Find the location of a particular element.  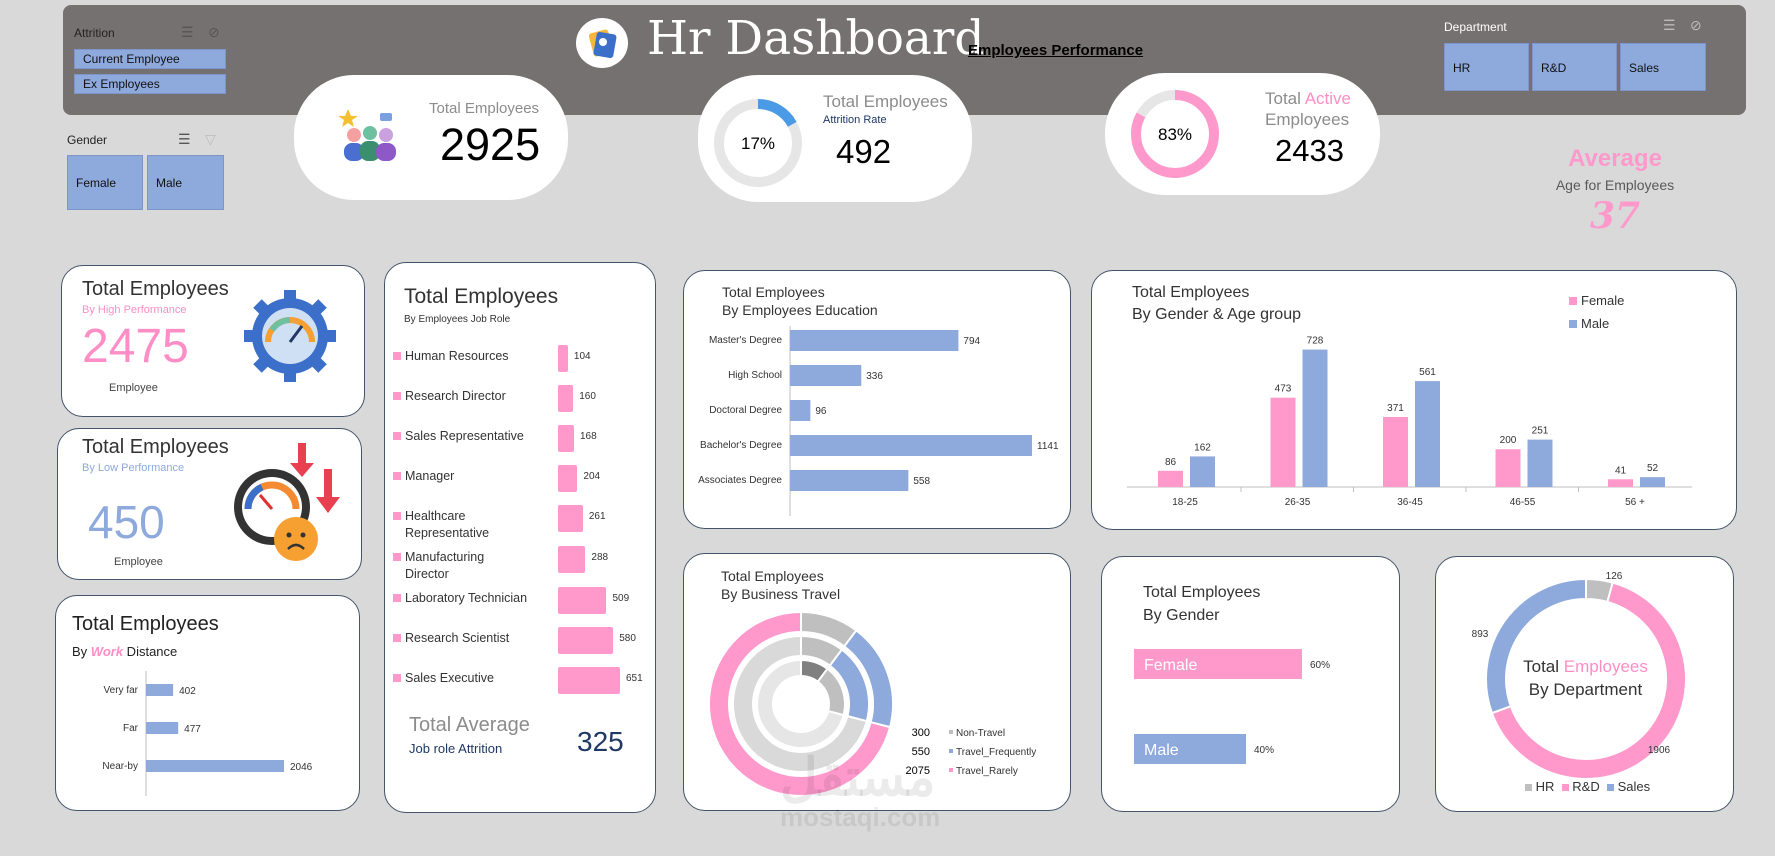

avg-attrition-sub: Job role Attrition is located at coordinates (456, 748).